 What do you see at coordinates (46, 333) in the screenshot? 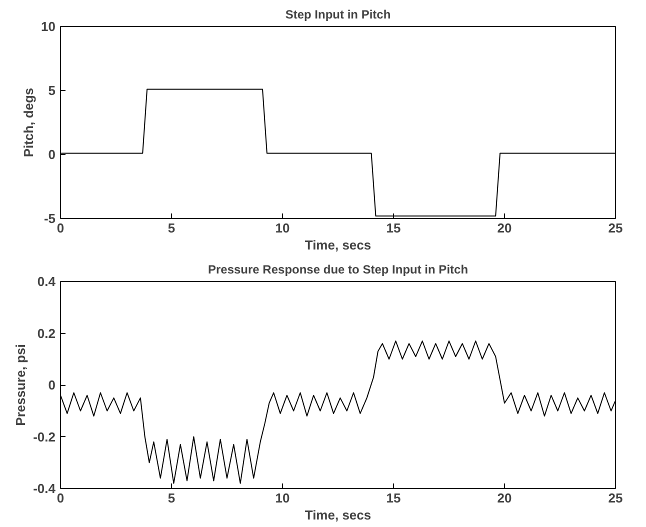
I see `y-tick-label: 0.2` at bounding box center [46, 333].